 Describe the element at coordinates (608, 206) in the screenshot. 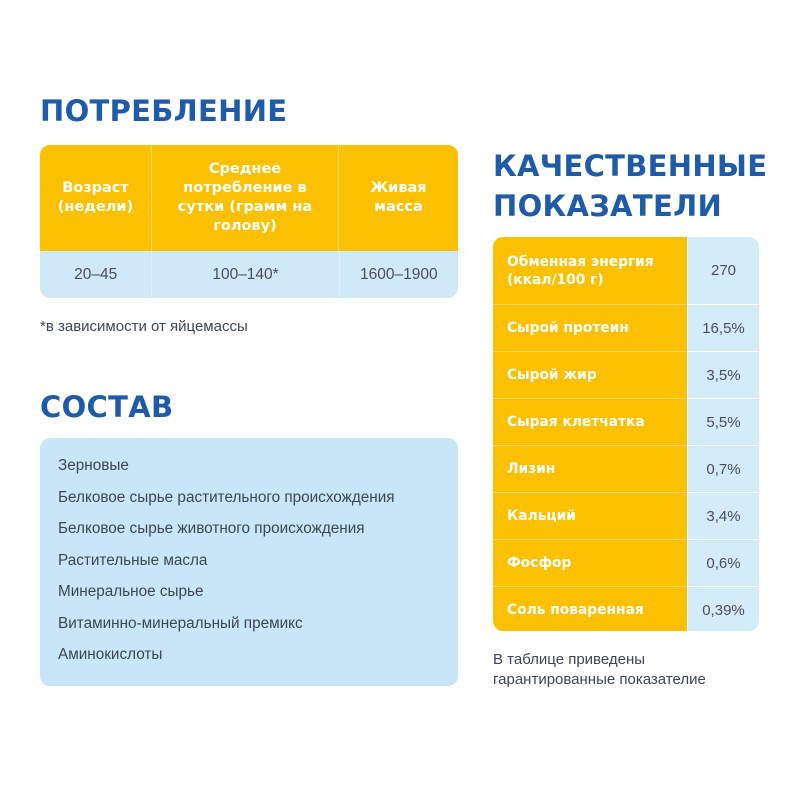

I see `quality-heading-line2: ПОКАЗАТЕЛИ` at that location.